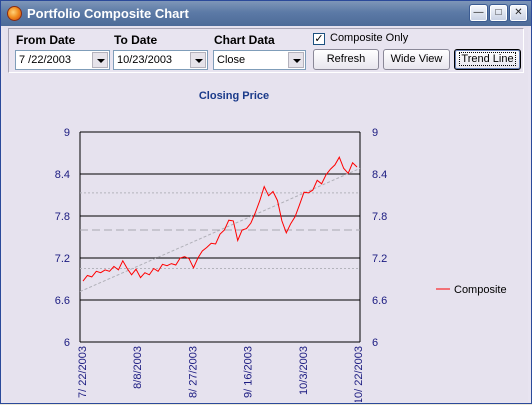 This screenshot has height=405, width=532. Describe the element at coordinates (62, 301) in the screenshot. I see `y-tick-label-left: 6.6` at that location.